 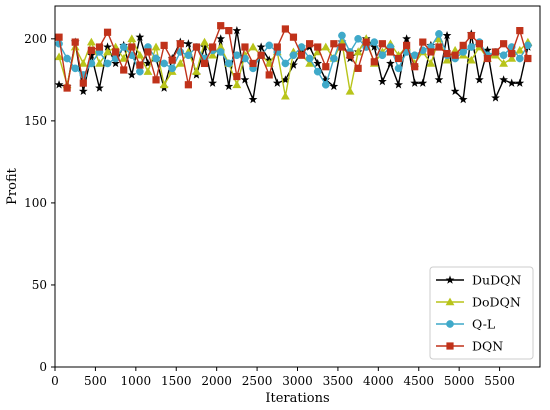 What do you see at coordinates (378, 381) in the screenshot?
I see `x-tick-label: 4000` at bounding box center [378, 381].